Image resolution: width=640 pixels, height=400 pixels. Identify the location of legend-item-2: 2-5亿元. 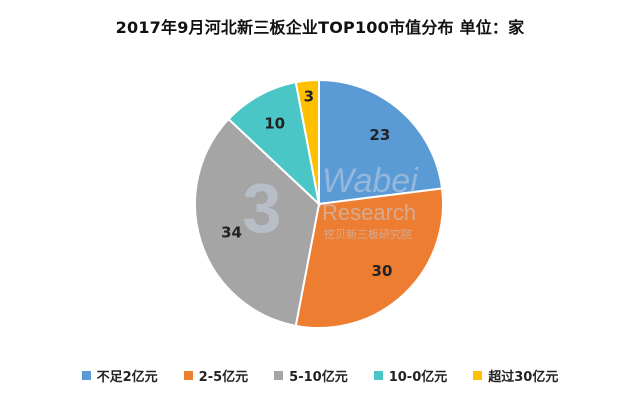
(216, 375).